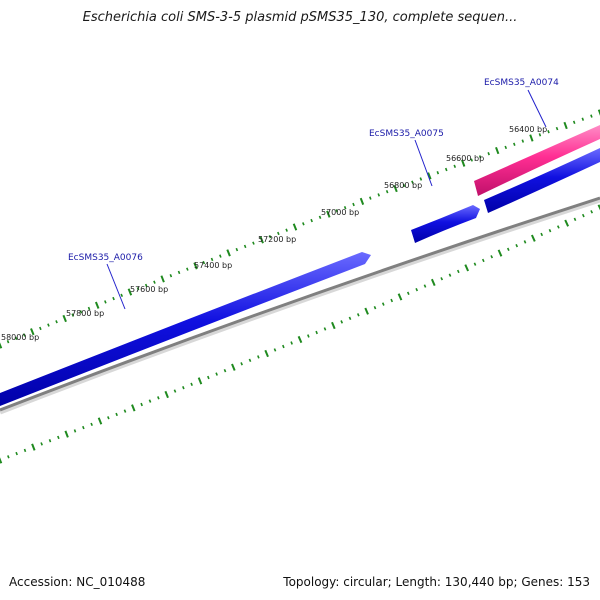 Image resolution: width=600 pixels, height=600 pixels. Describe the element at coordinates (445, 224) in the screenshot. I see `gene-EcSMS35_A0075` at that location.